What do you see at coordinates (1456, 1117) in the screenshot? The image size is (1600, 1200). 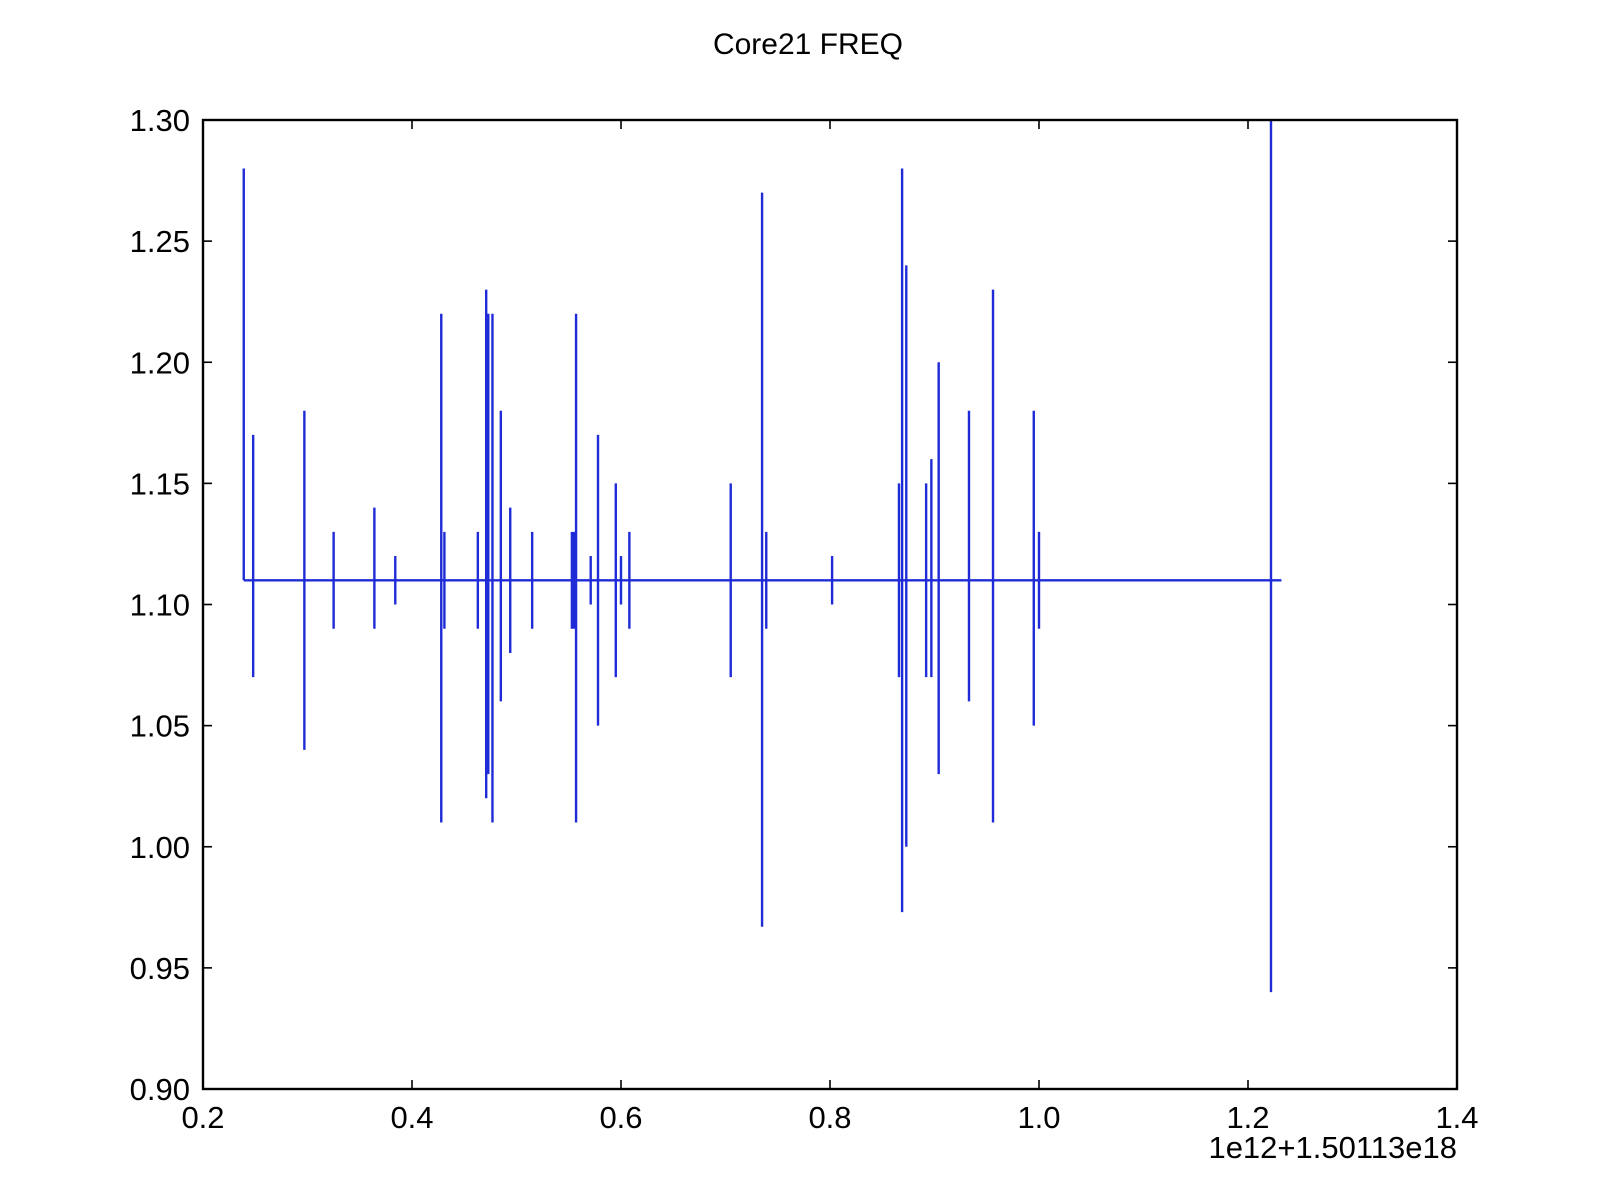 I see `x-tick-label: 1.4` at bounding box center [1456, 1117].